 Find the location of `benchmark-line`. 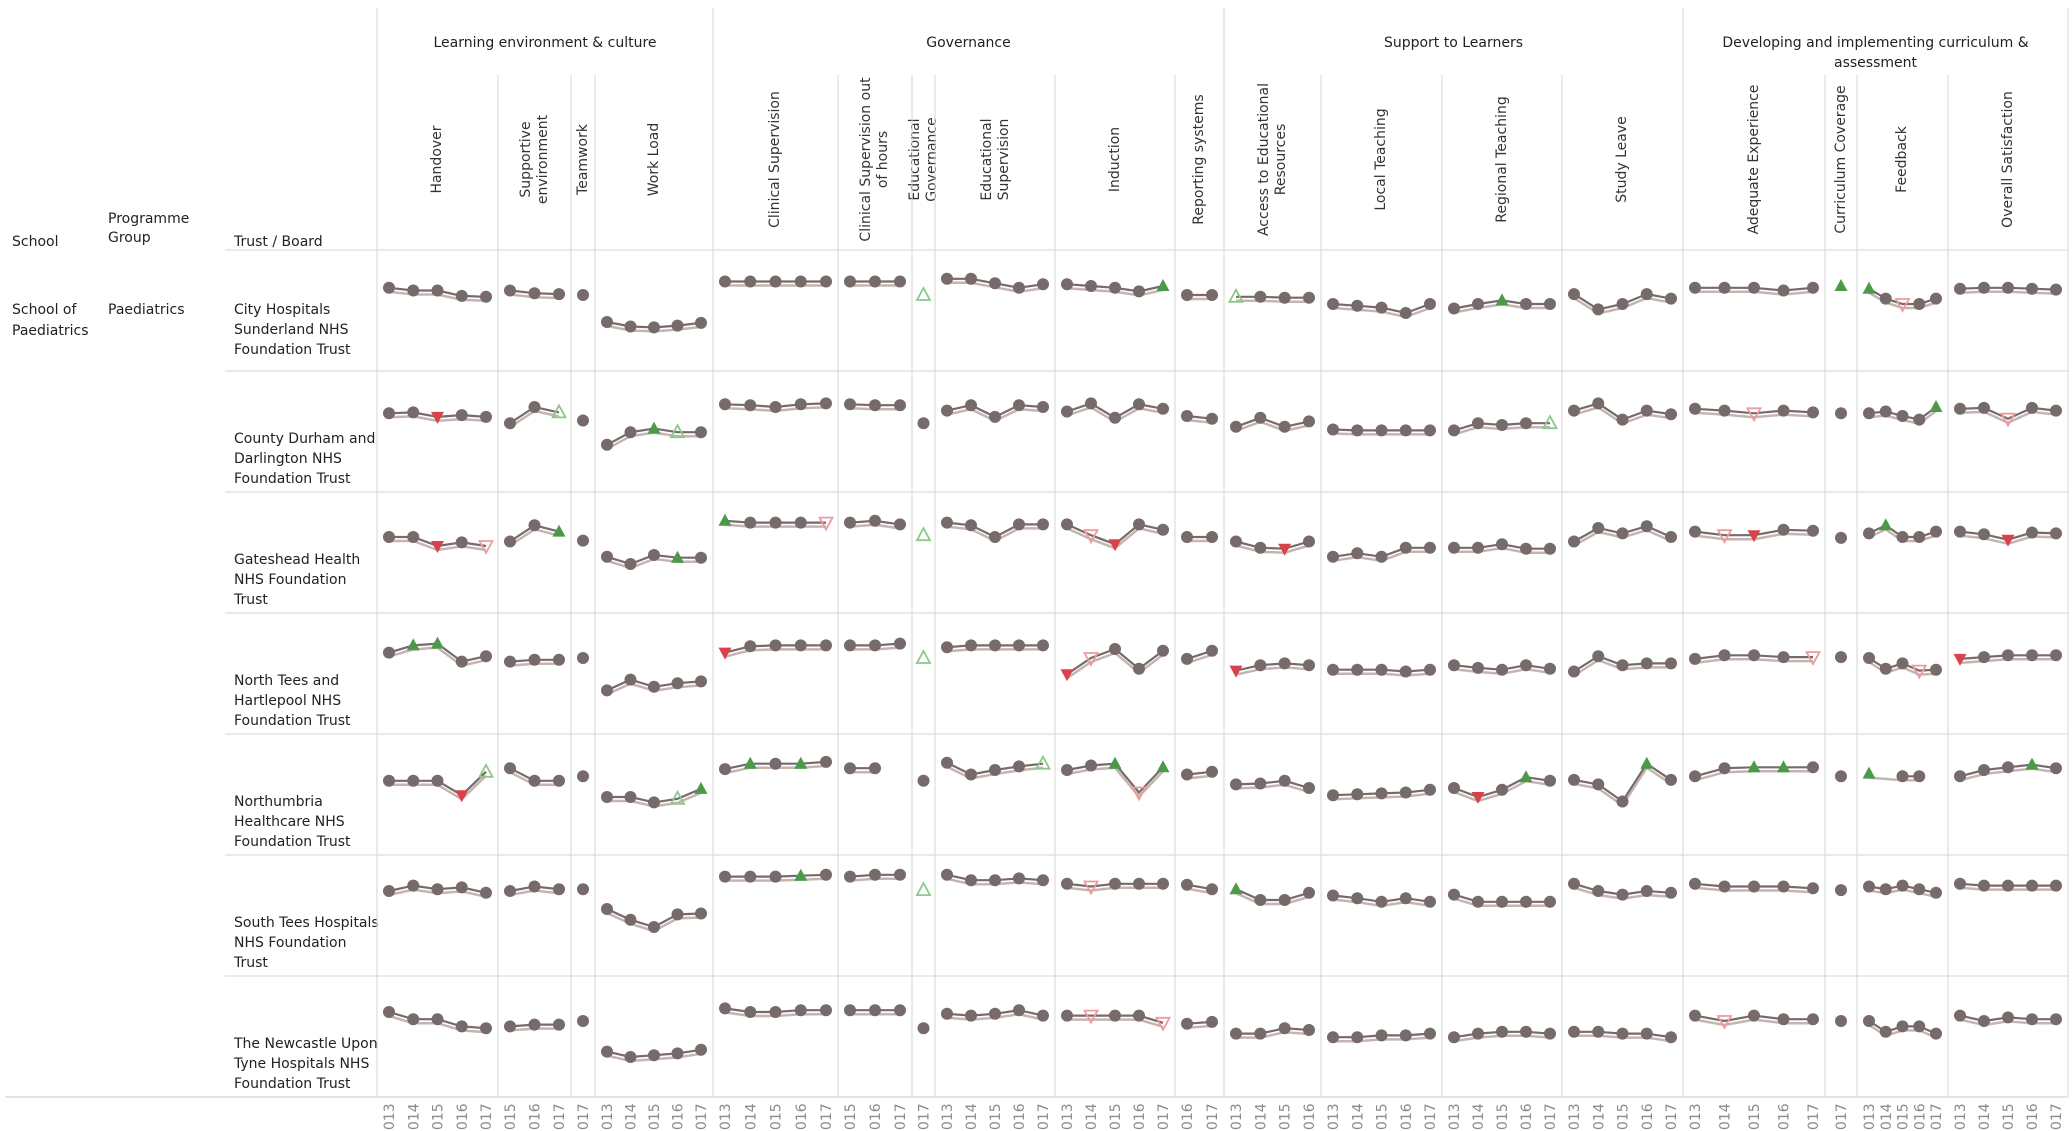

benchmark-line is located at coordinates (1272, 301).